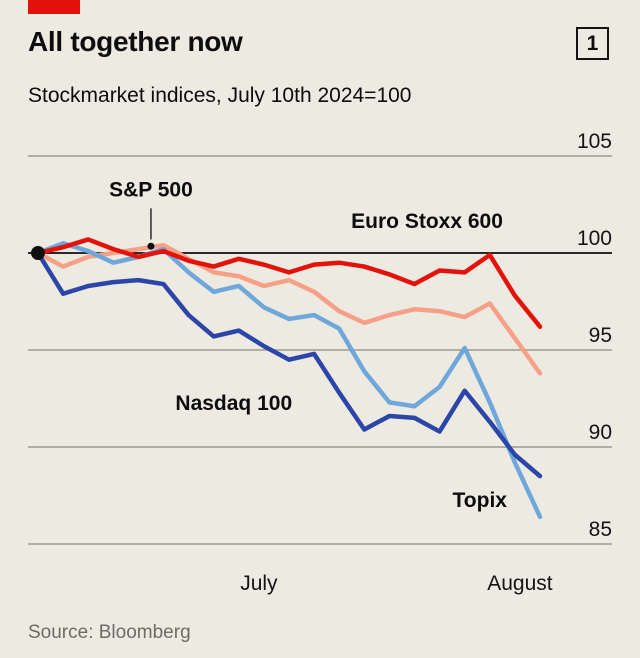 The image size is (640, 658). Describe the element at coordinates (600, 335) in the screenshot. I see `y-tick-label: 95` at that location.